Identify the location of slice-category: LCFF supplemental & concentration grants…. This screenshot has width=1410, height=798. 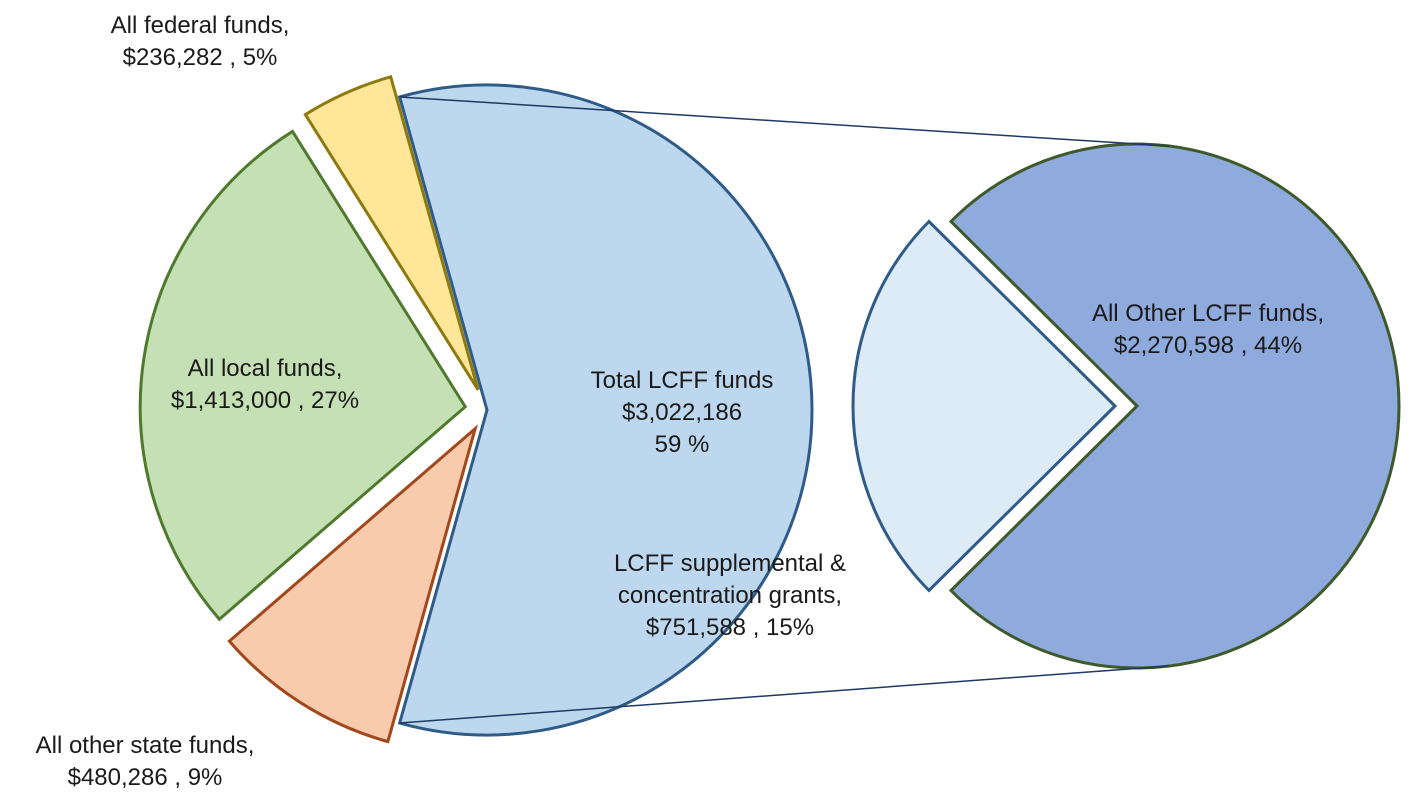
(730, 579).